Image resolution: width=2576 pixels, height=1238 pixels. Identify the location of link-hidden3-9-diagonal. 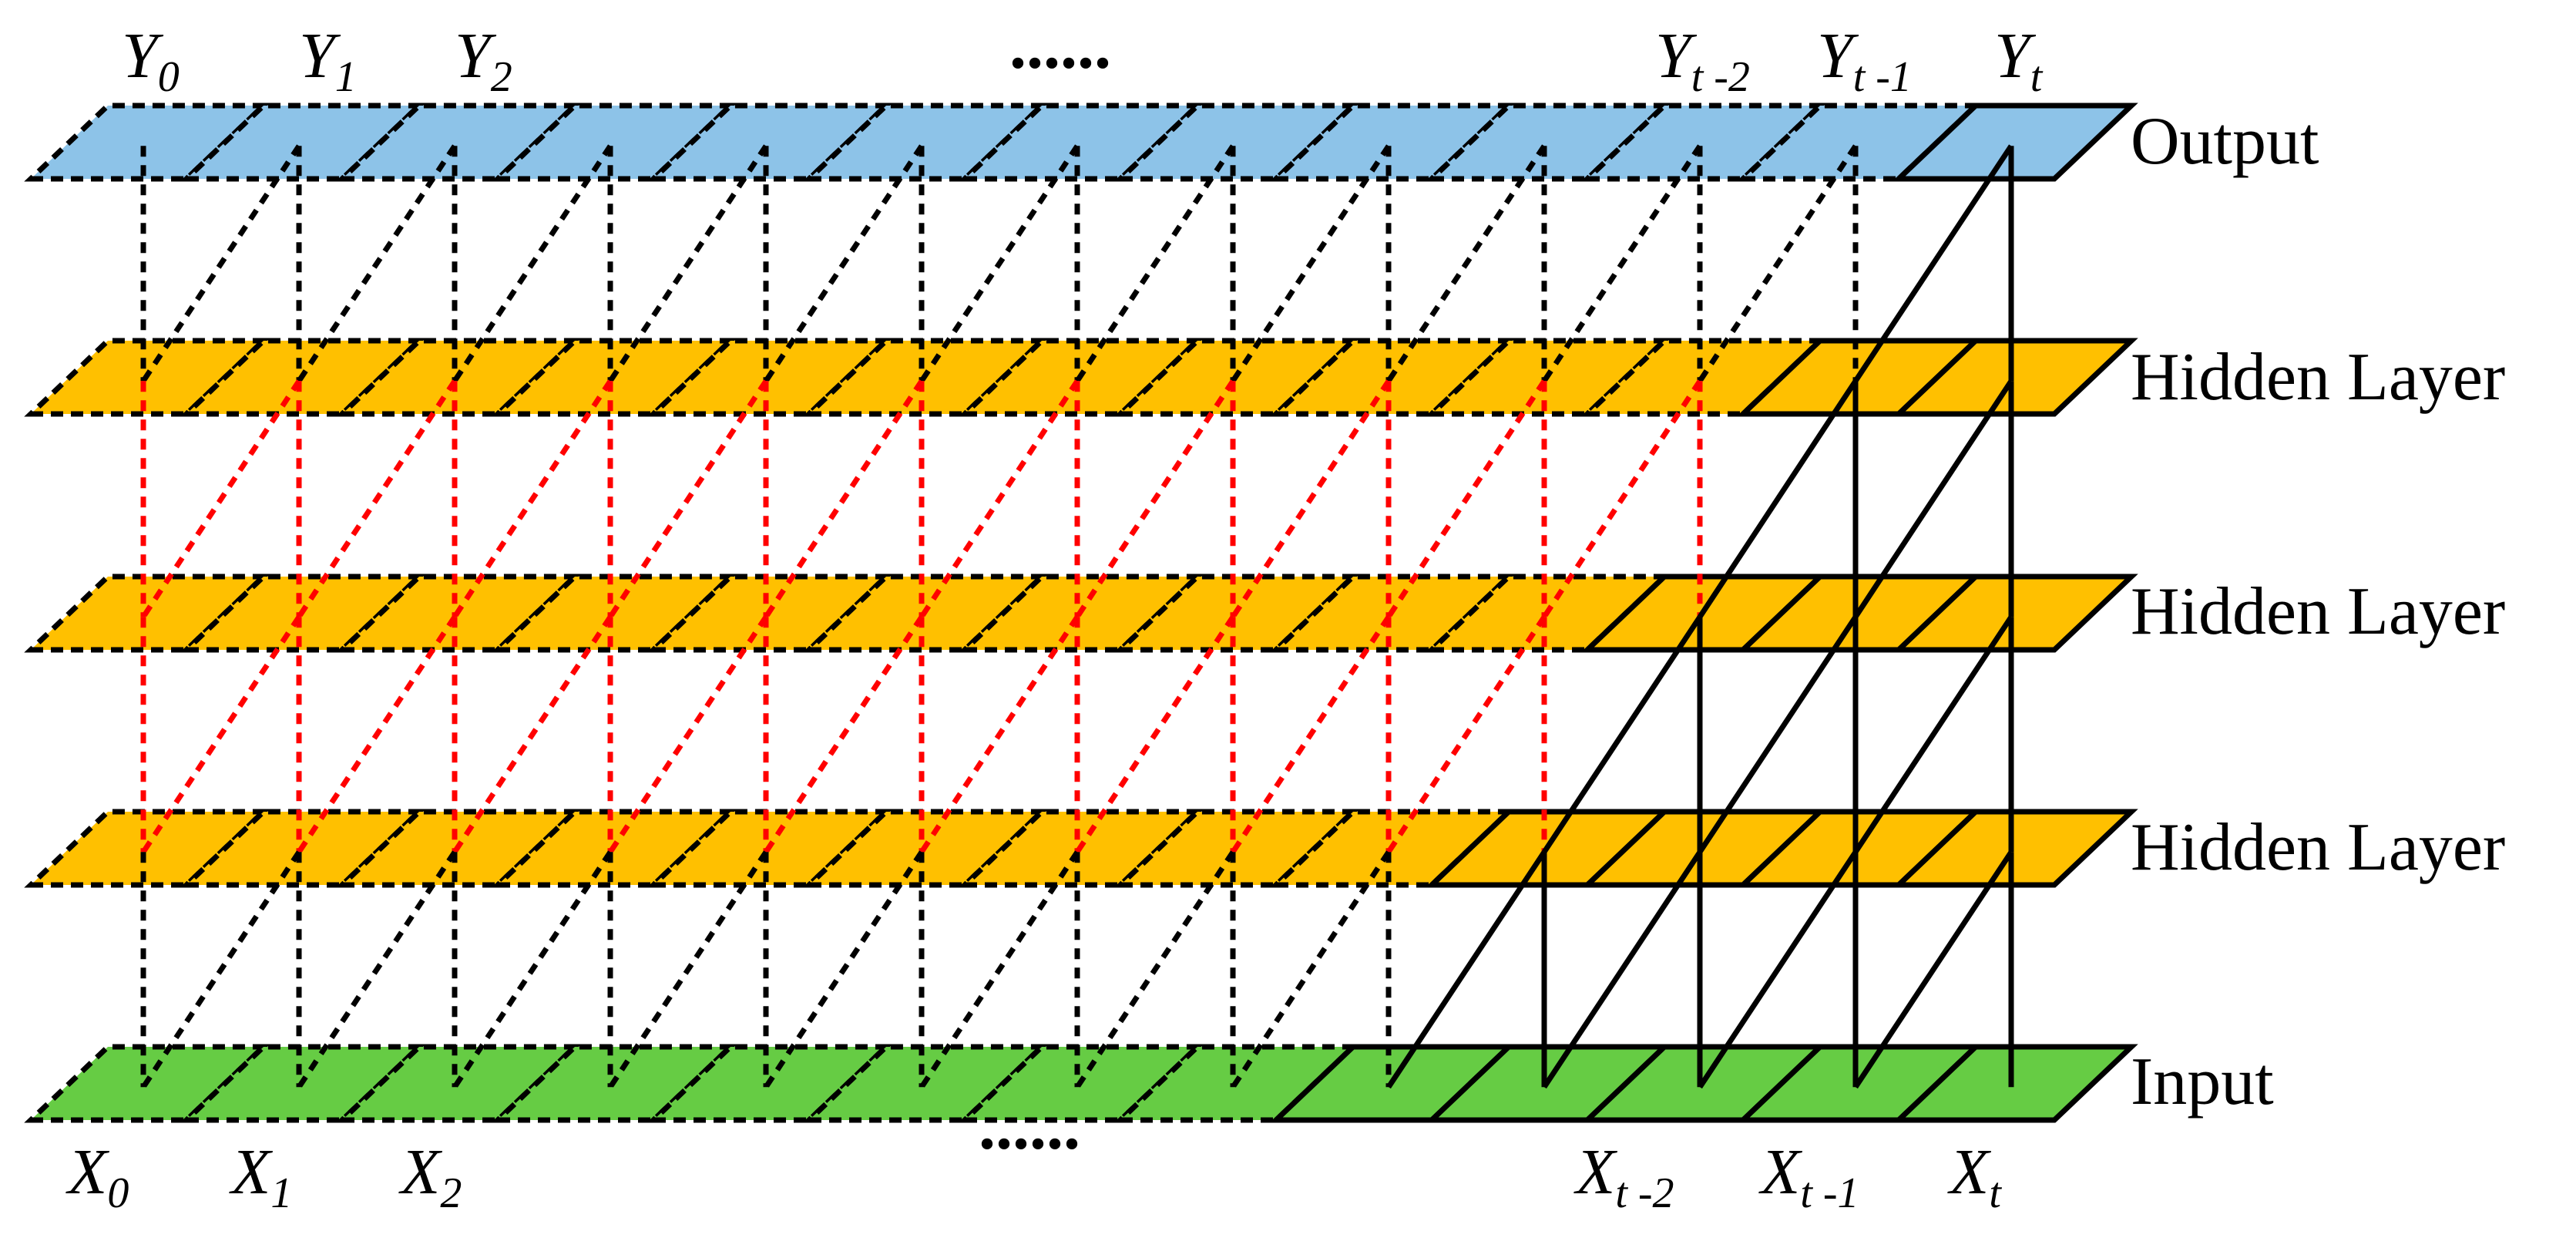
(1466, 499).